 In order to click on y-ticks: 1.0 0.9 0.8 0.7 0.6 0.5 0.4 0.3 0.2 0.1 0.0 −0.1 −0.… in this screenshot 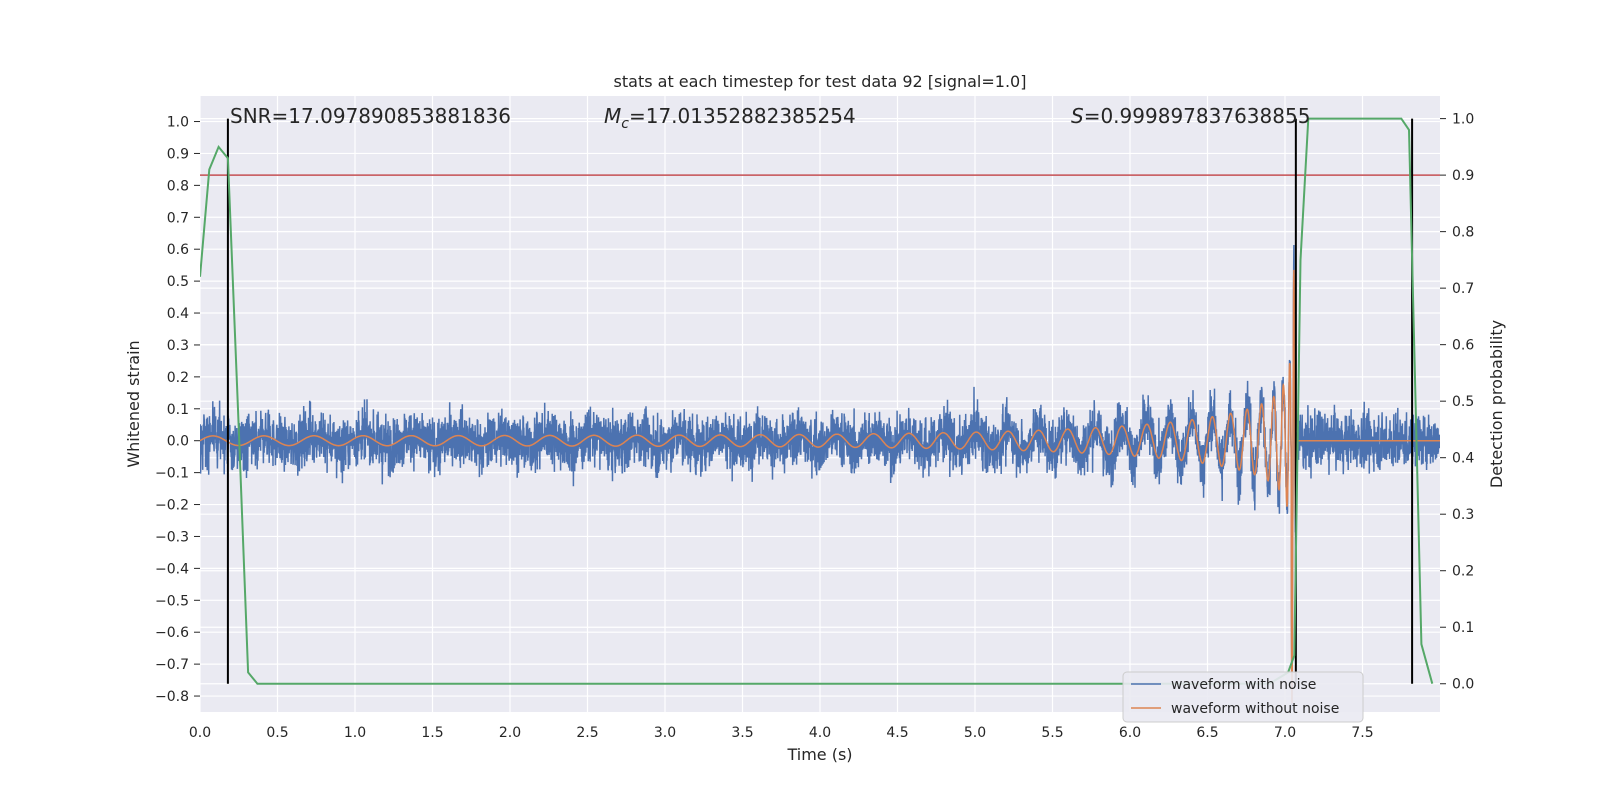, I will do `click(177, 410)`.